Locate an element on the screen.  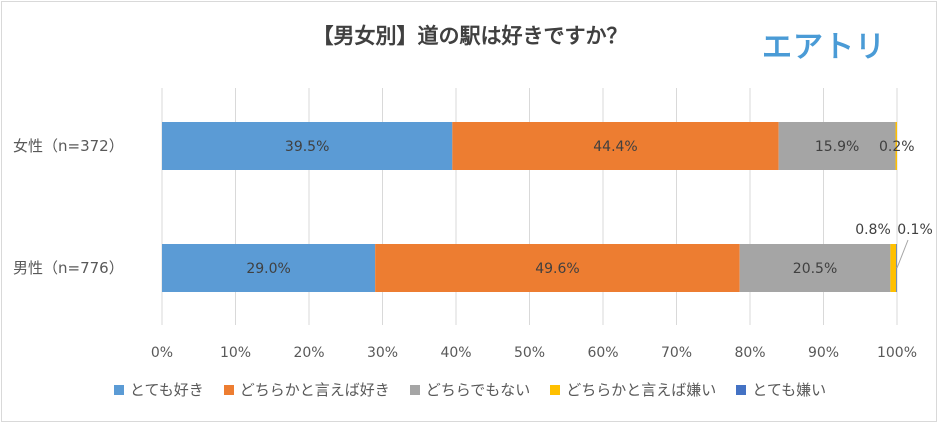
x-tick-label: 20% is located at coordinates (308, 353).